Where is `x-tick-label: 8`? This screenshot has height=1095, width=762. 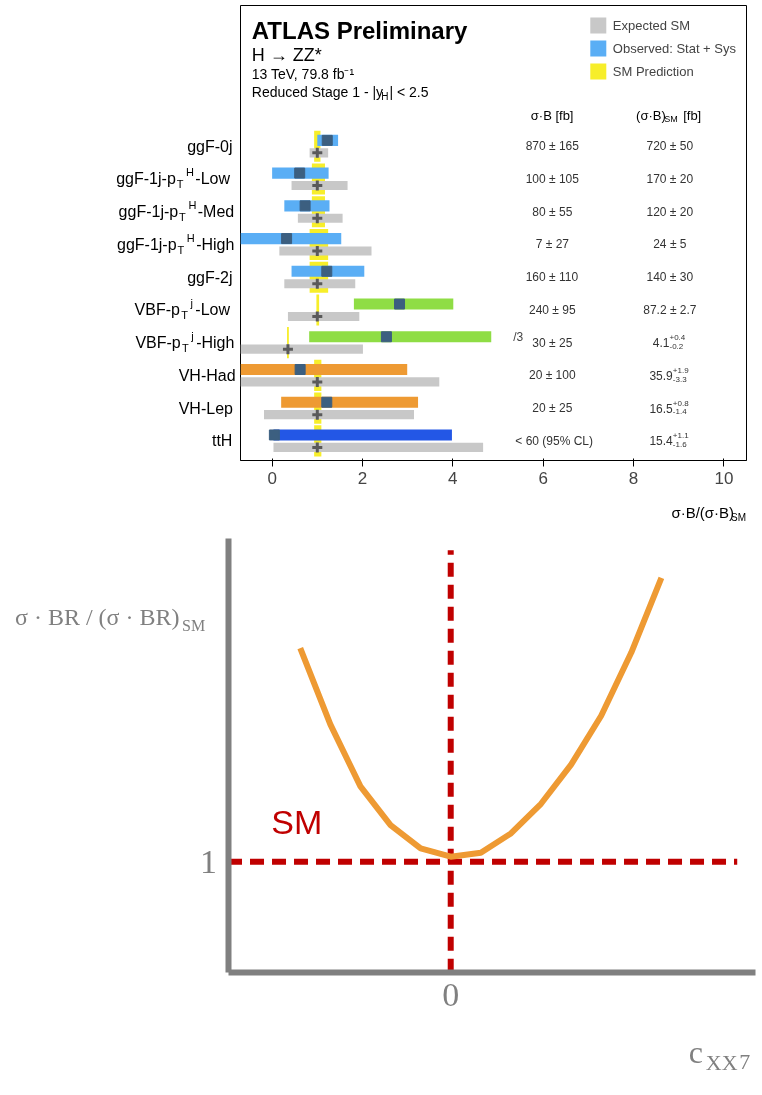 x-tick-label: 8 is located at coordinates (633, 478).